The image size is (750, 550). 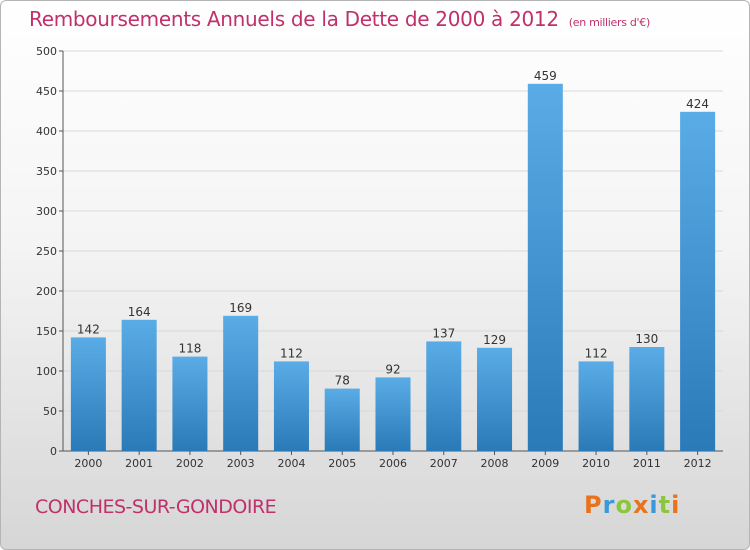 I want to click on x-tick-label: 2006, so click(x=393, y=463).